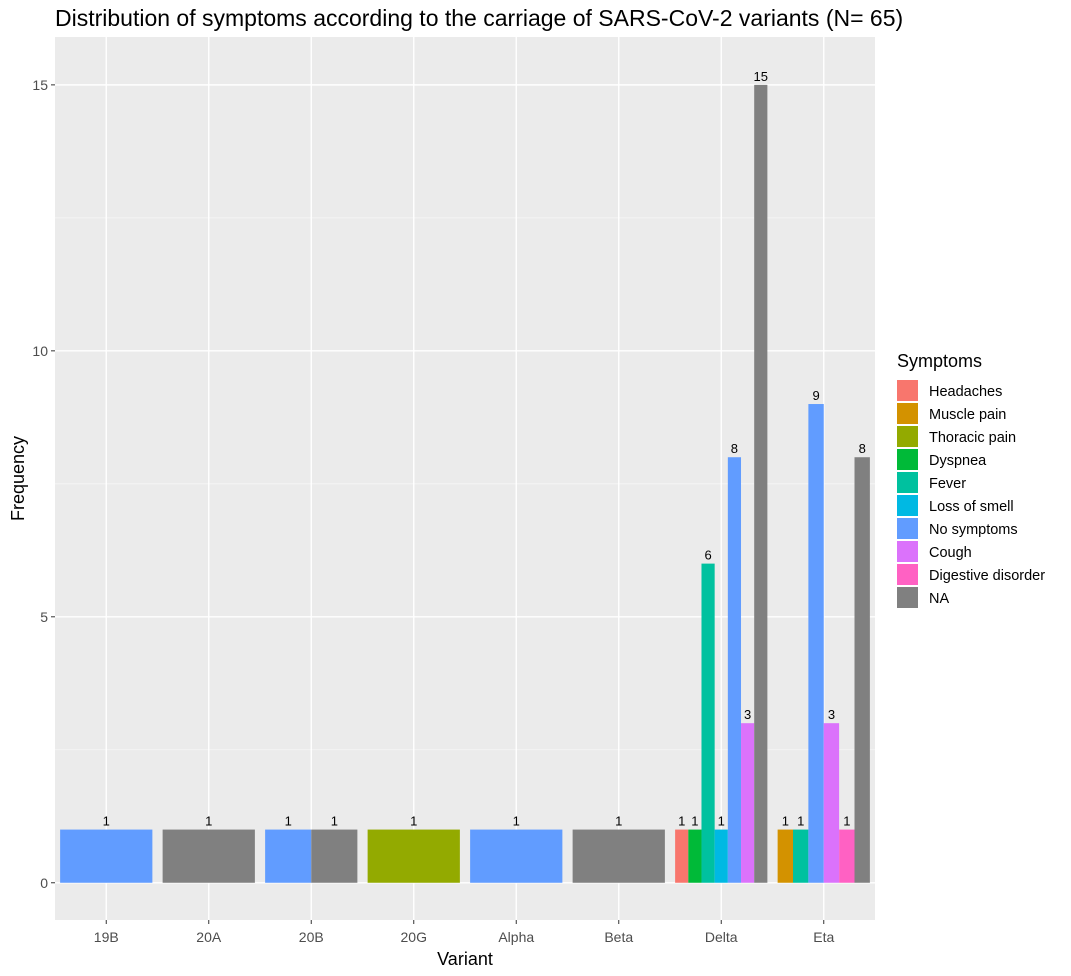 The width and height of the screenshot is (1071, 976). Describe the element at coordinates (288, 856) in the screenshot. I see `bar-20b-no-symptoms` at that location.